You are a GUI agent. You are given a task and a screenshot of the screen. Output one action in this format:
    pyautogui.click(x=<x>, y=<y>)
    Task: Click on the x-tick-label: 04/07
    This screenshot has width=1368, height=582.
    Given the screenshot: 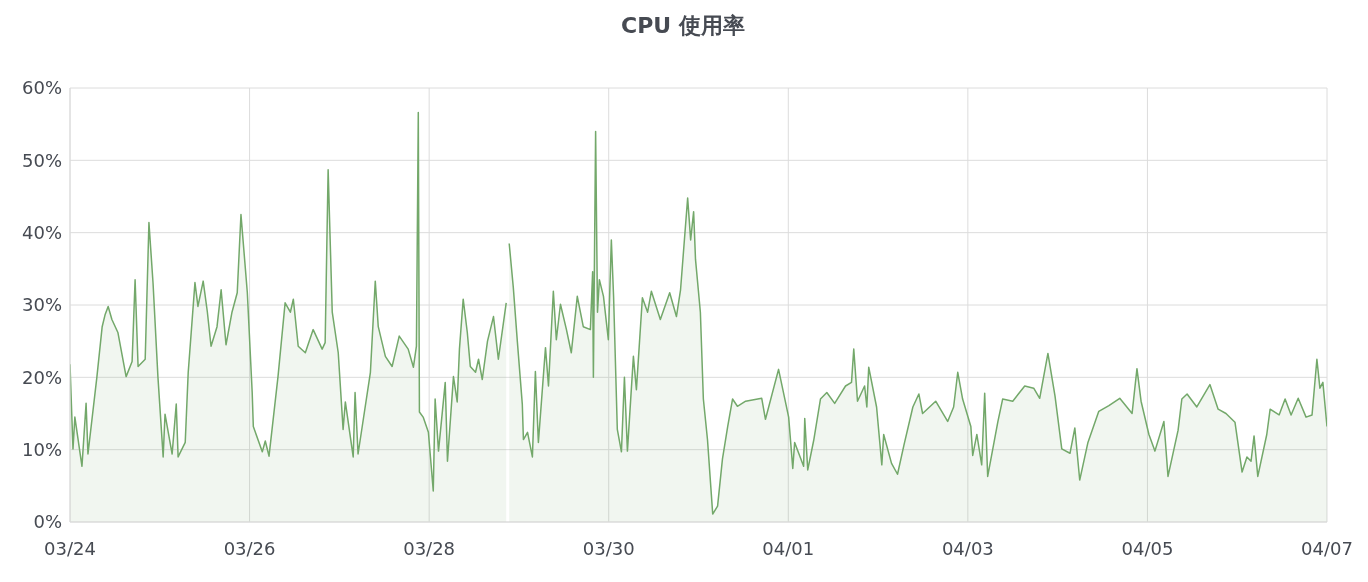 What is the action you would take?
    pyautogui.click(x=1327, y=548)
    